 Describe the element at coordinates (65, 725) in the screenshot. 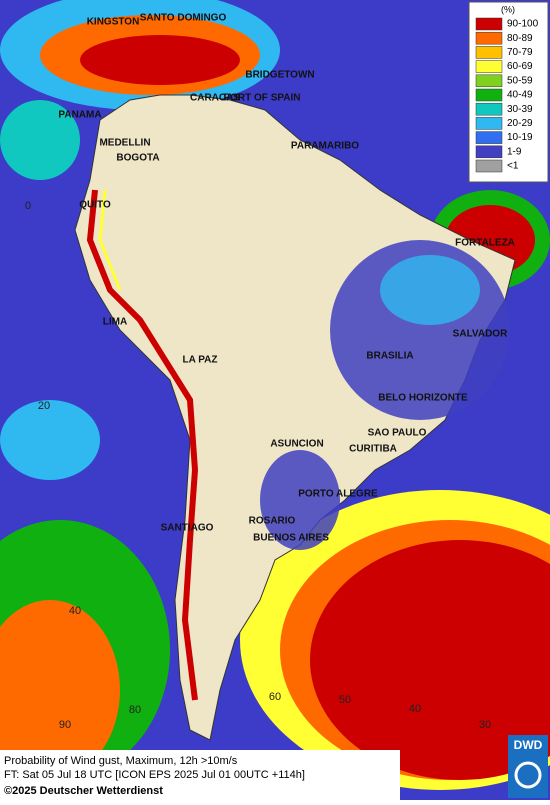

I see `grid-label: 90` at that location.